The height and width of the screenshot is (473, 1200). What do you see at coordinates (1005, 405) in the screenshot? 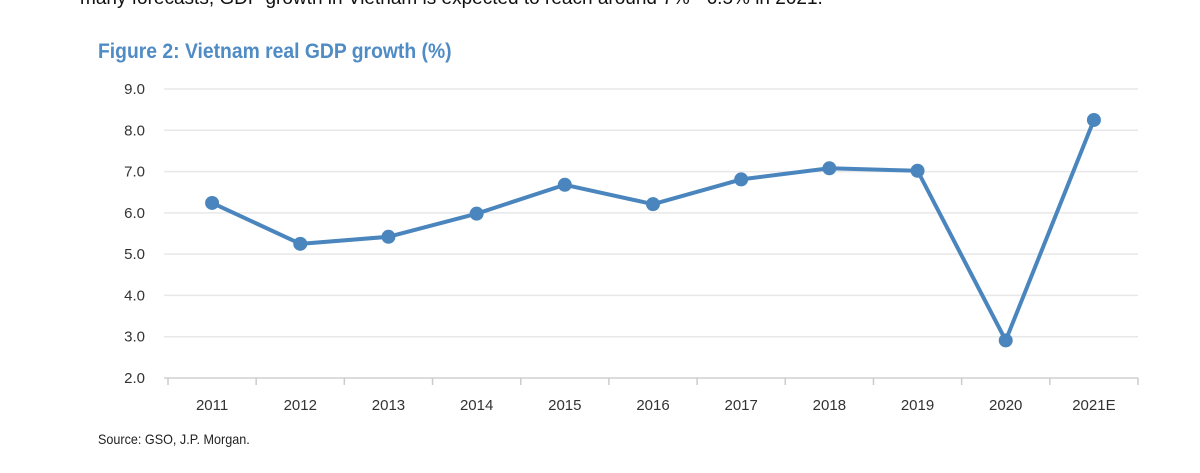
I see `x-tick-label: 2020` at bounding box center [1005, 405].